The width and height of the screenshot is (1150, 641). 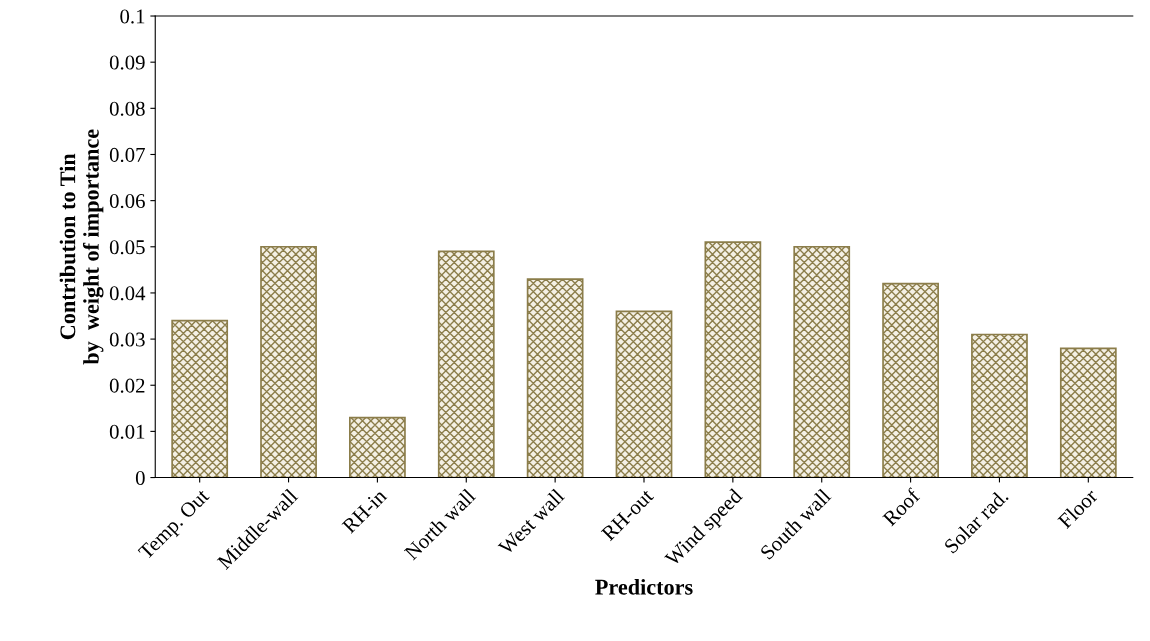 I want to click on y-tick-label: 0.01, so click(x=127, y=431).